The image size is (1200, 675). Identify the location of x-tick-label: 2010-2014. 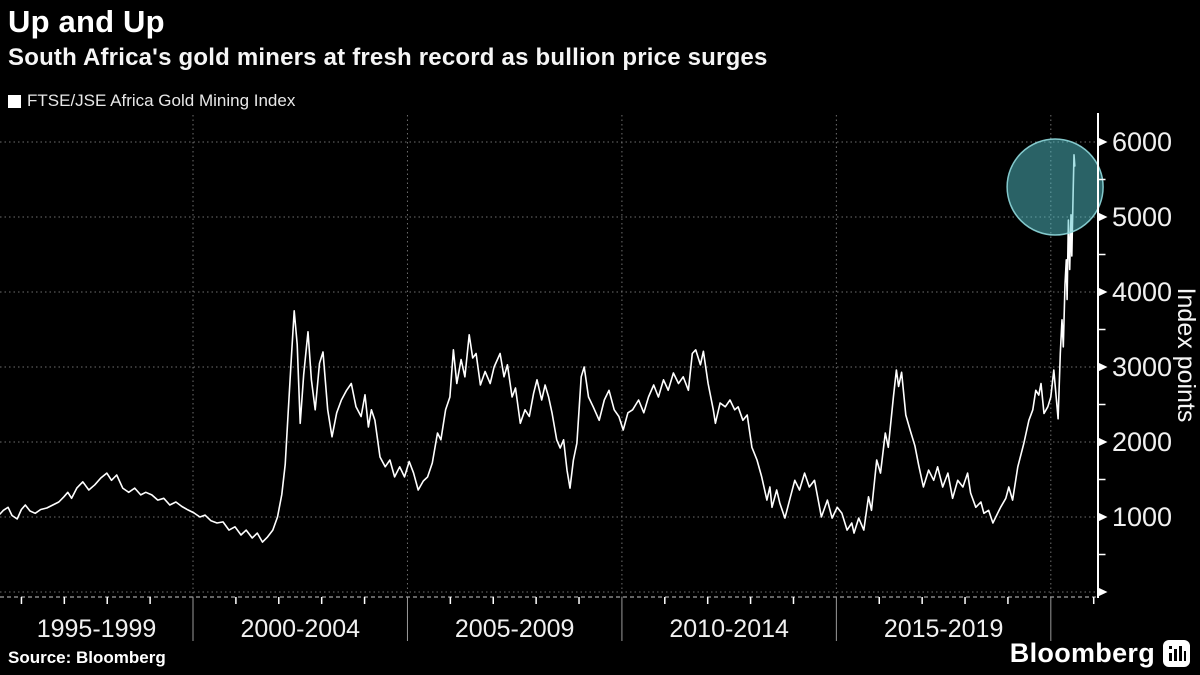
(729, 629).